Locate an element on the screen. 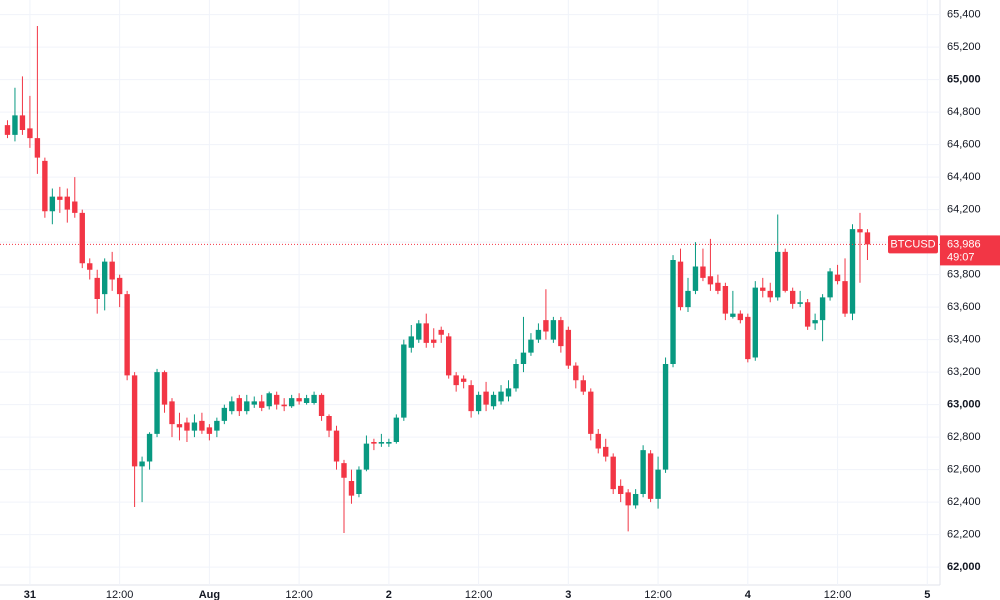 This screenshot has width=1000, height=600. y-tick-label: 62,600 is located at coordinates (964, 470).